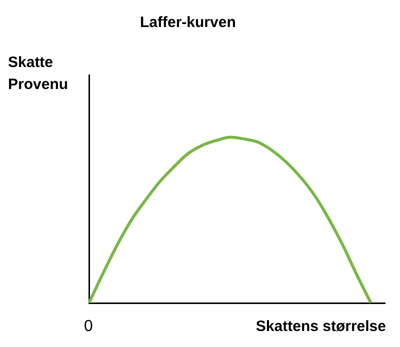 This screenshot has width=400, height=347. What do you see at coordinates (188, 22) in the screenshot?
I see `chart-title: Laffer-kurven` at bounding box center [188, 22].